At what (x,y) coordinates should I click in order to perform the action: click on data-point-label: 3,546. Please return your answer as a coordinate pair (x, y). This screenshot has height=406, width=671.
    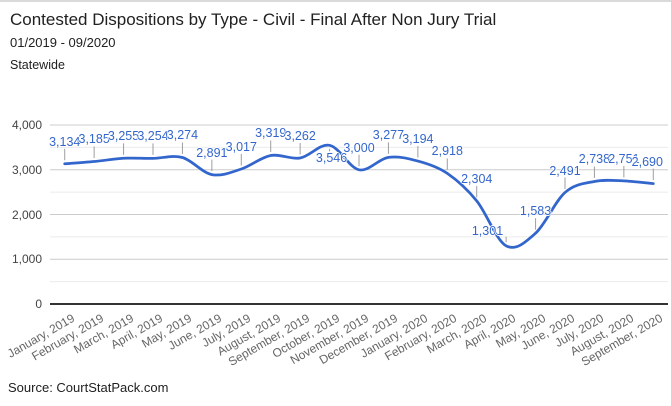
    Looking at the image, I should click on (331, 158).